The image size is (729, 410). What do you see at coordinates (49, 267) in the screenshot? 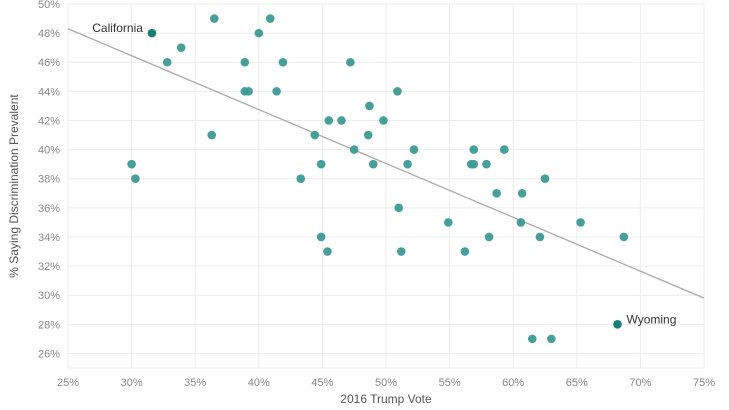
I see `y-tick-label: 32%` at bounding box center [49, 267].